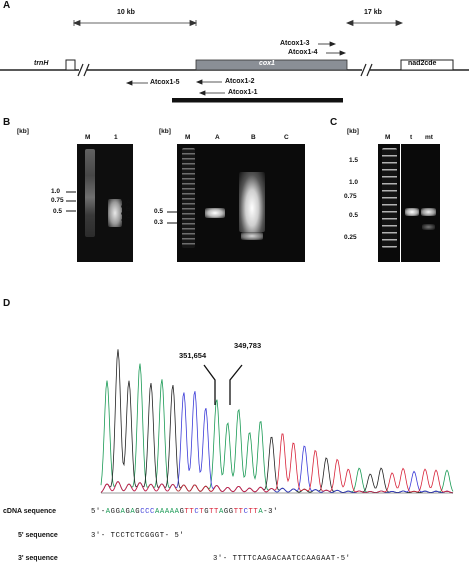 The width and height of the screenshot is (469, 565). What do you see at coordinates (354, 160) in the screenshot?
I see `gel3-marker-1: 1.5` at bounding box center [354, 160].